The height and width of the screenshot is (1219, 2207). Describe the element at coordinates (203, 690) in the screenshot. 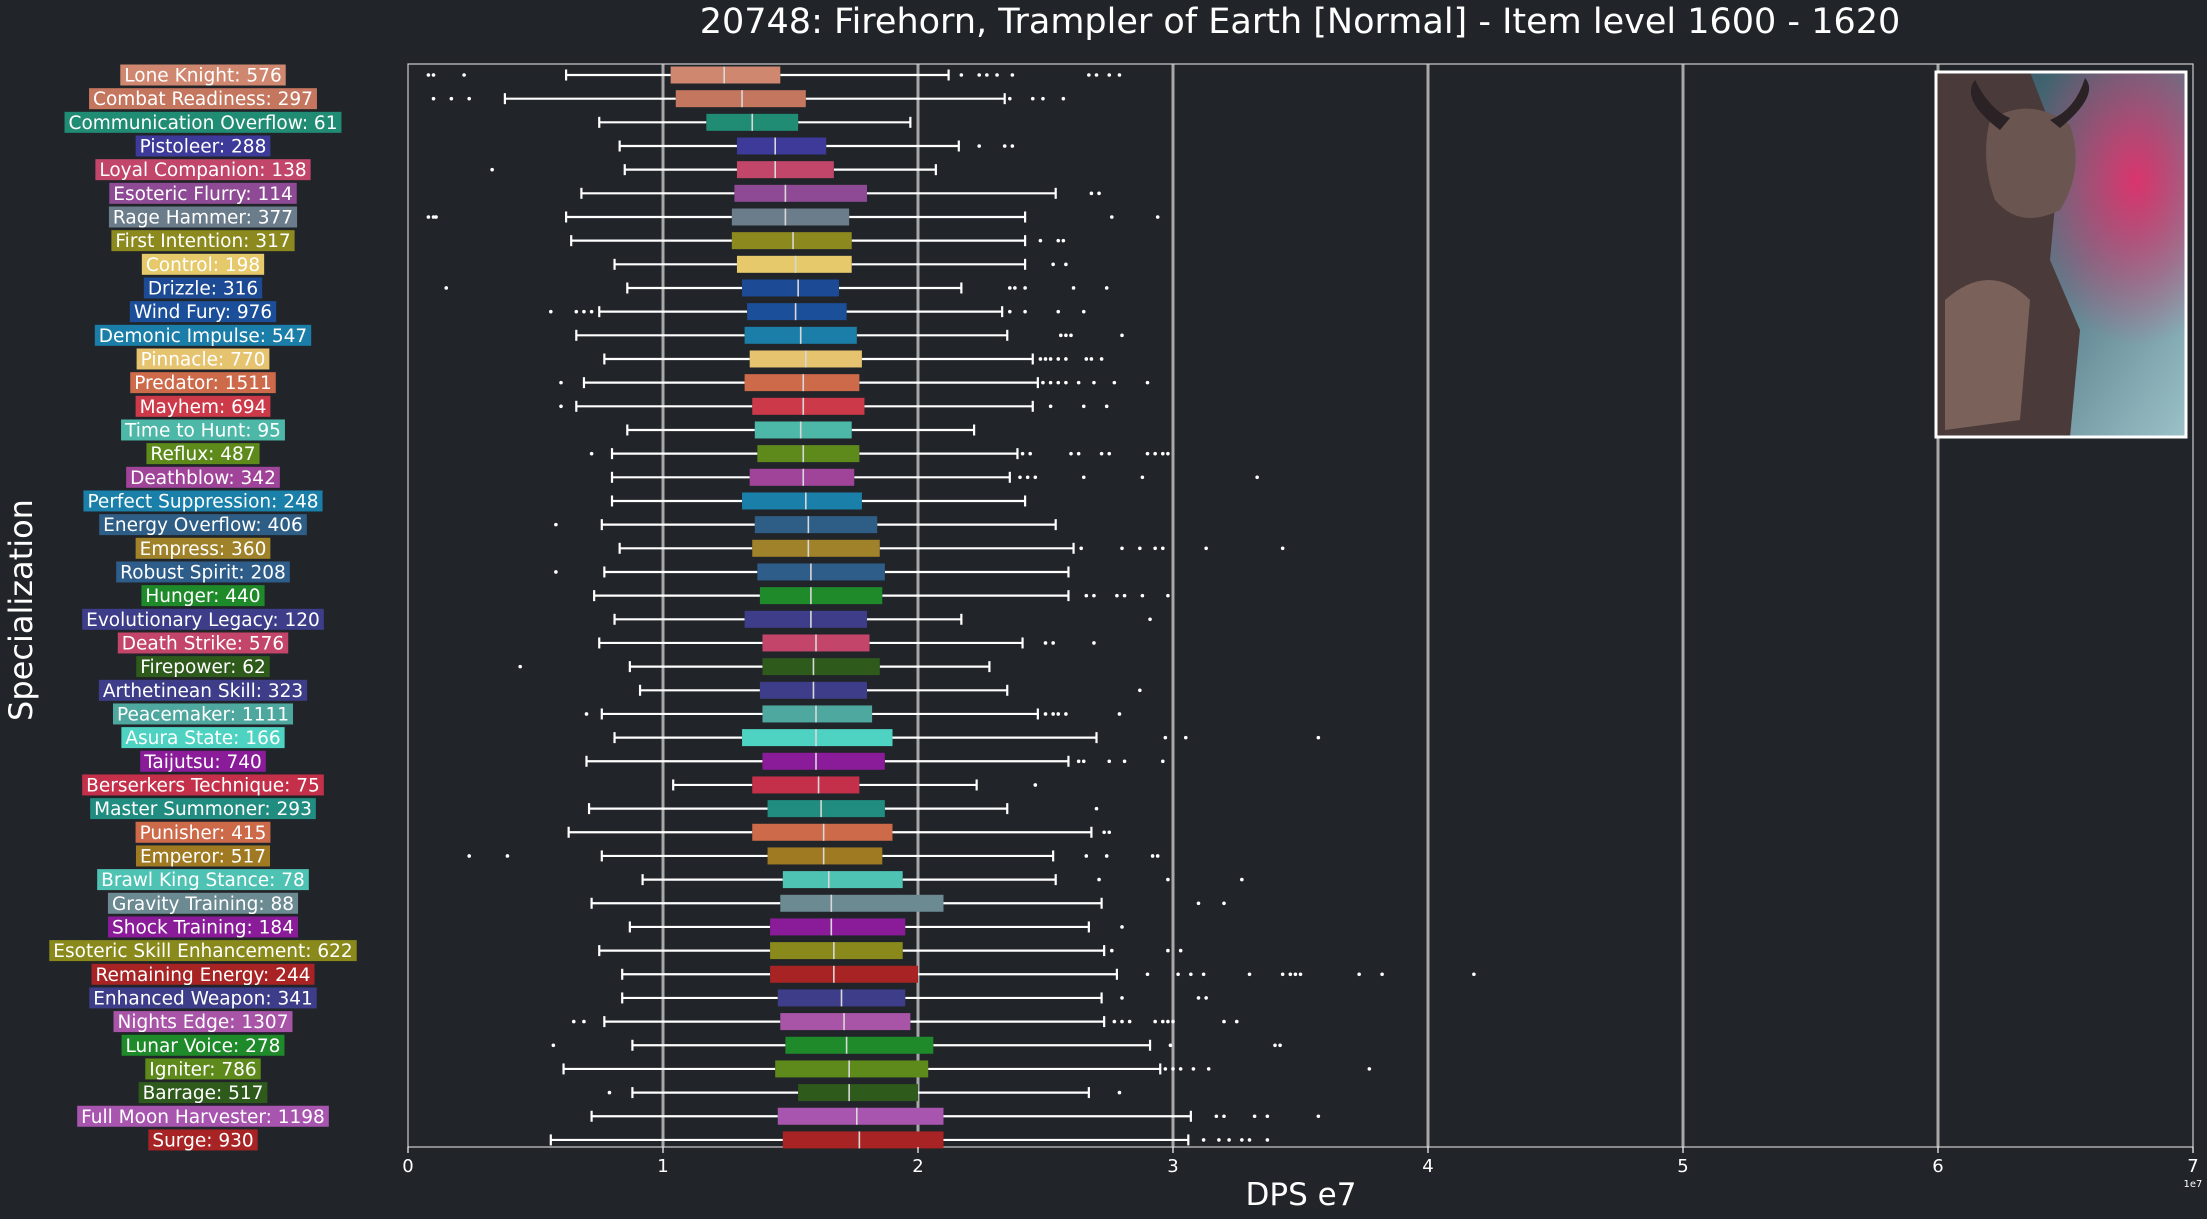

I see `specialization-label: Arthetinean Skill: 323` at that location.